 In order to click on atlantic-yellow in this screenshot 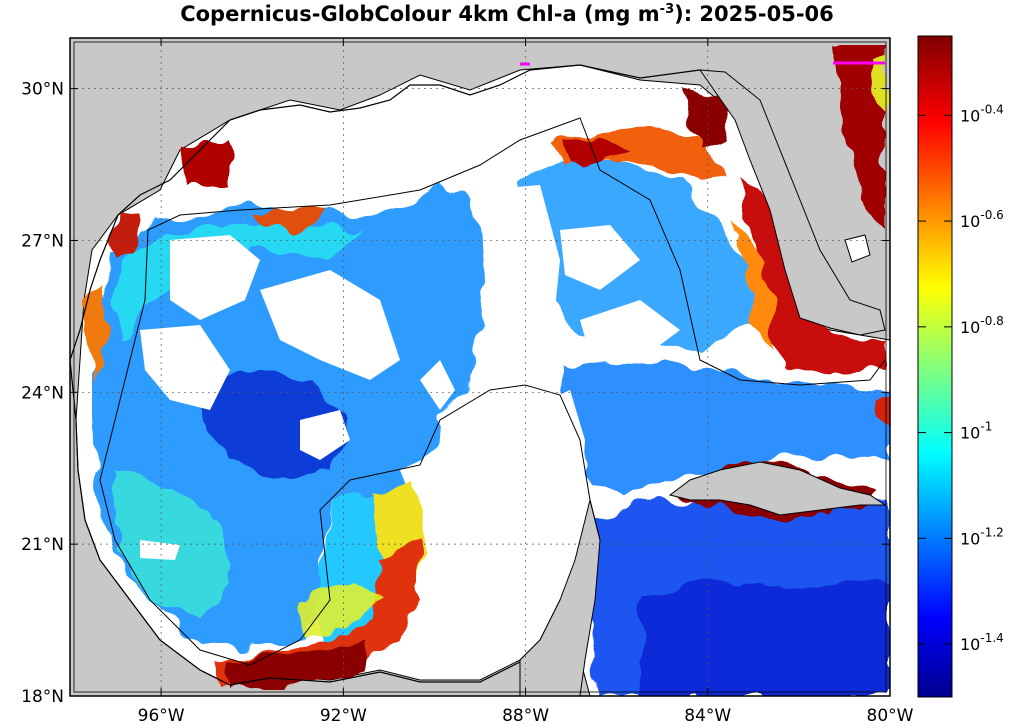, I will do `click(877, 82)`.